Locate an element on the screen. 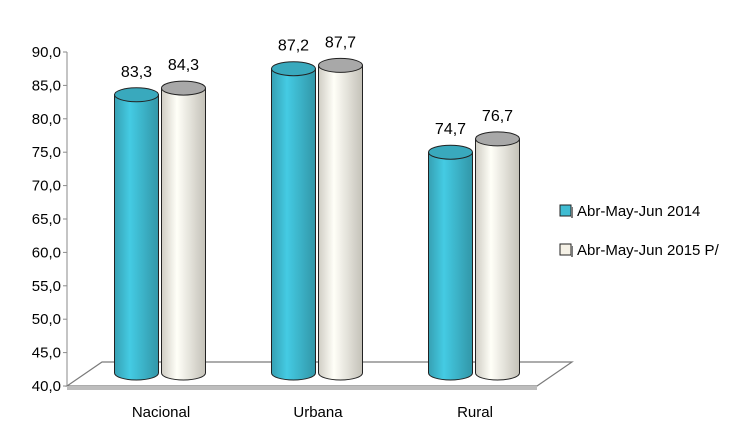  data-label: 87,7 is located at coordinates (340, 42).